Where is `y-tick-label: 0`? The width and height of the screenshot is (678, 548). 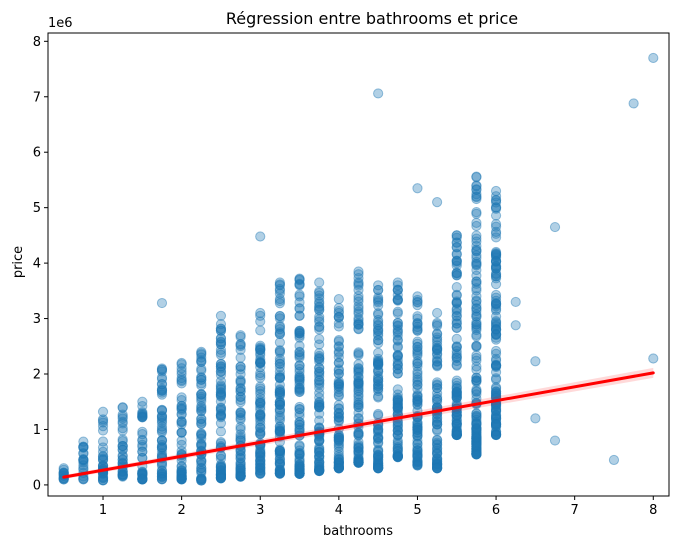 y-tick-label: 0 is located at coordinates (37, 485).